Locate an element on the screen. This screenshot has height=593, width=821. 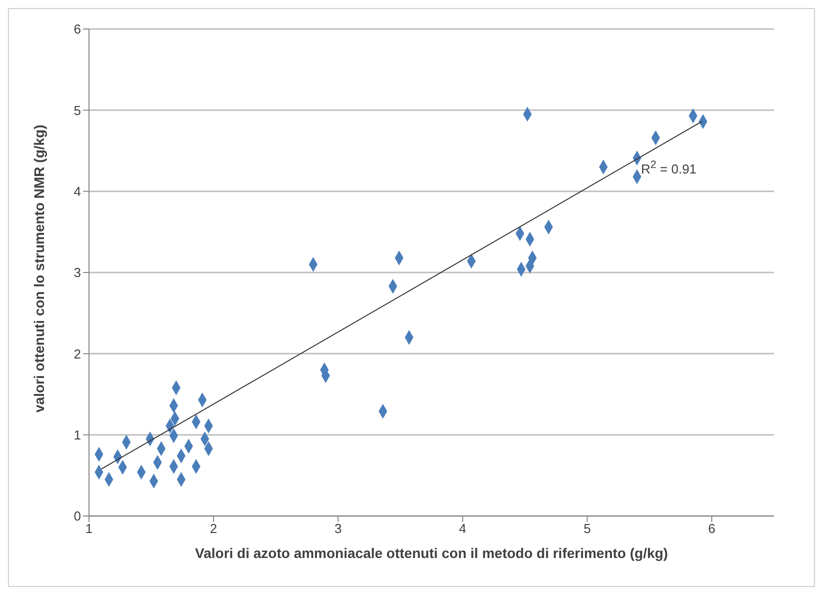
y-tick-label: 5 is located at coordinates (77, 110).